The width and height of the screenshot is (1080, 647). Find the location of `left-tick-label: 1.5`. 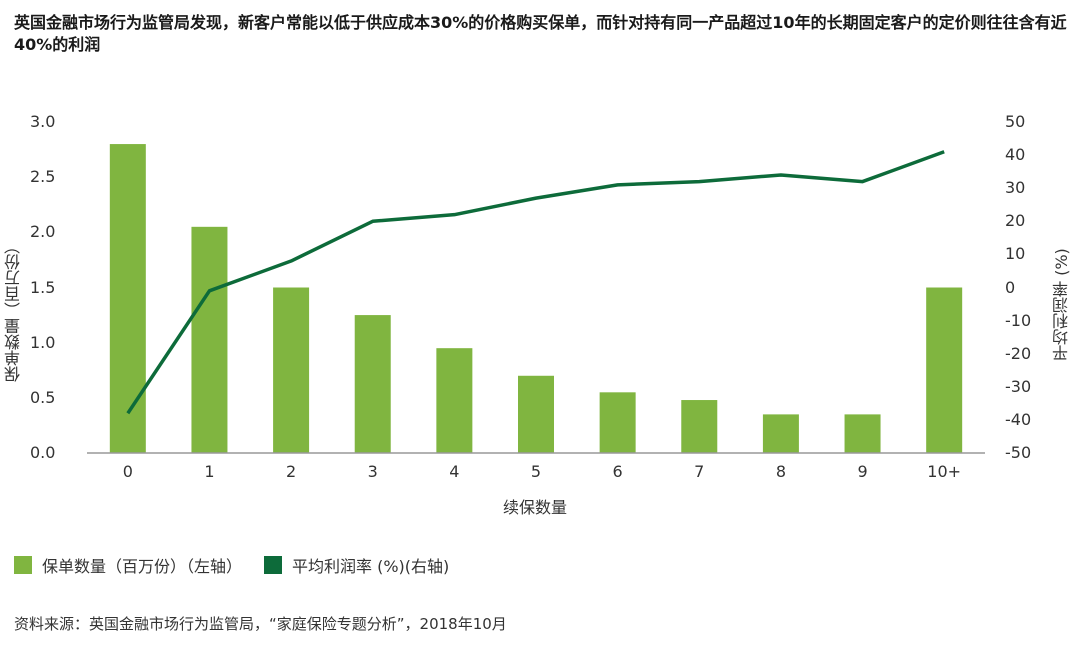

left-tick-label: 1.5 is located at coordinates (43, 287).